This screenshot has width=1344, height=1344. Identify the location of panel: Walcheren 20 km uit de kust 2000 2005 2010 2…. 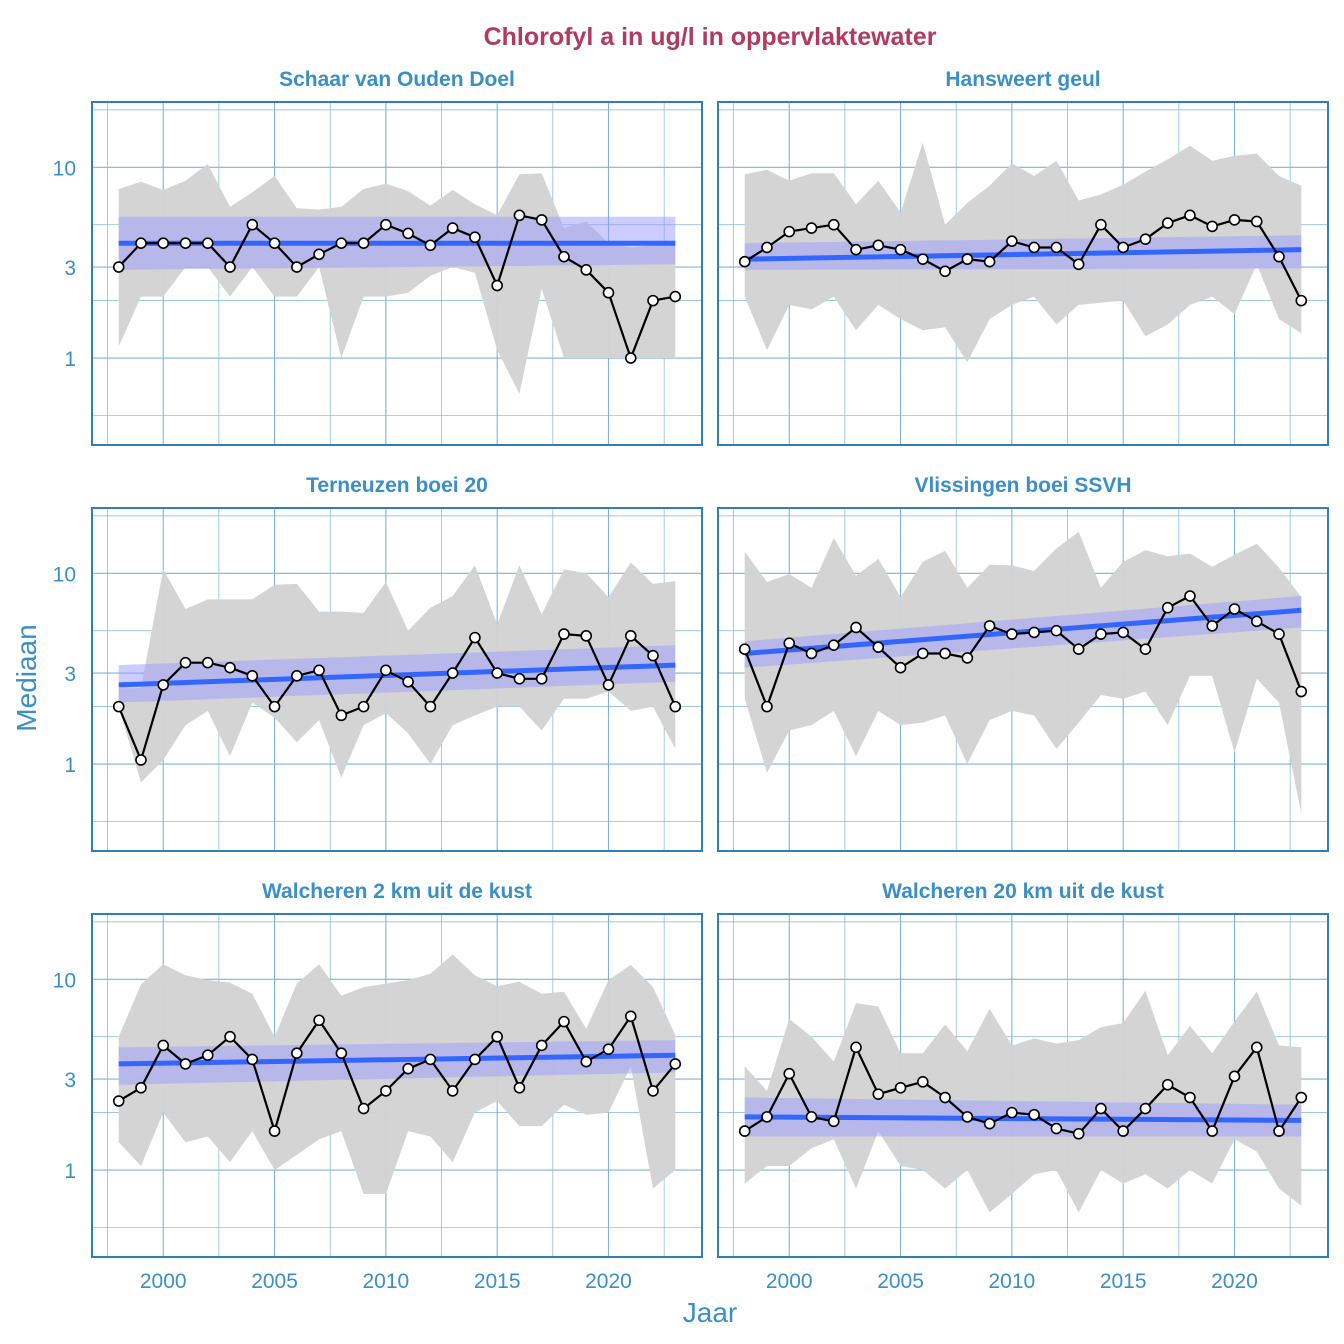
(1023, 1086).